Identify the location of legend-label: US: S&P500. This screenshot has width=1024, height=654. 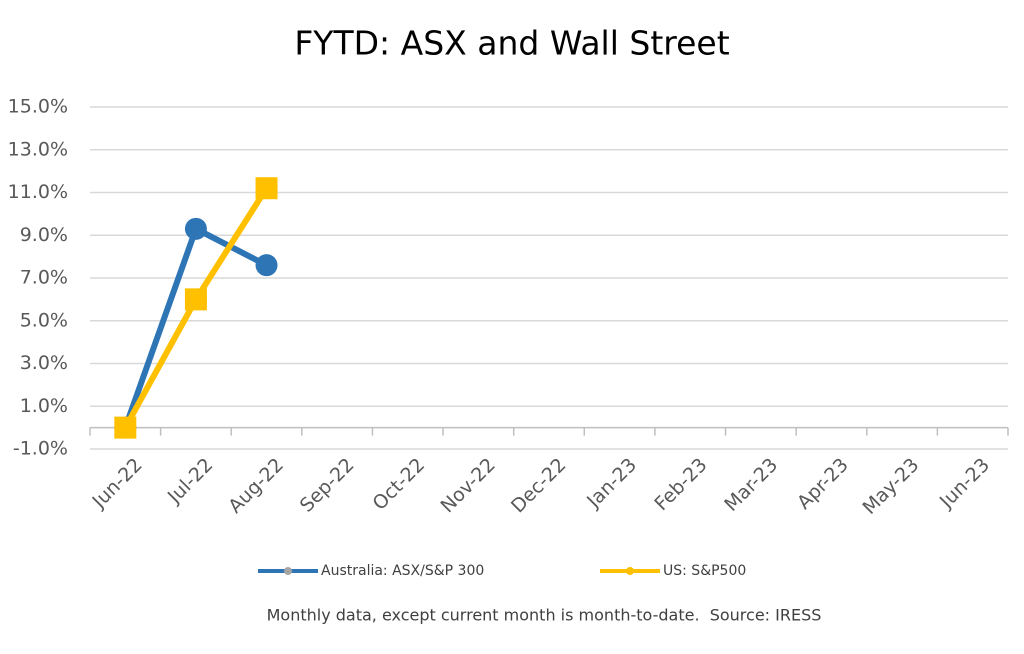
(704, 571).